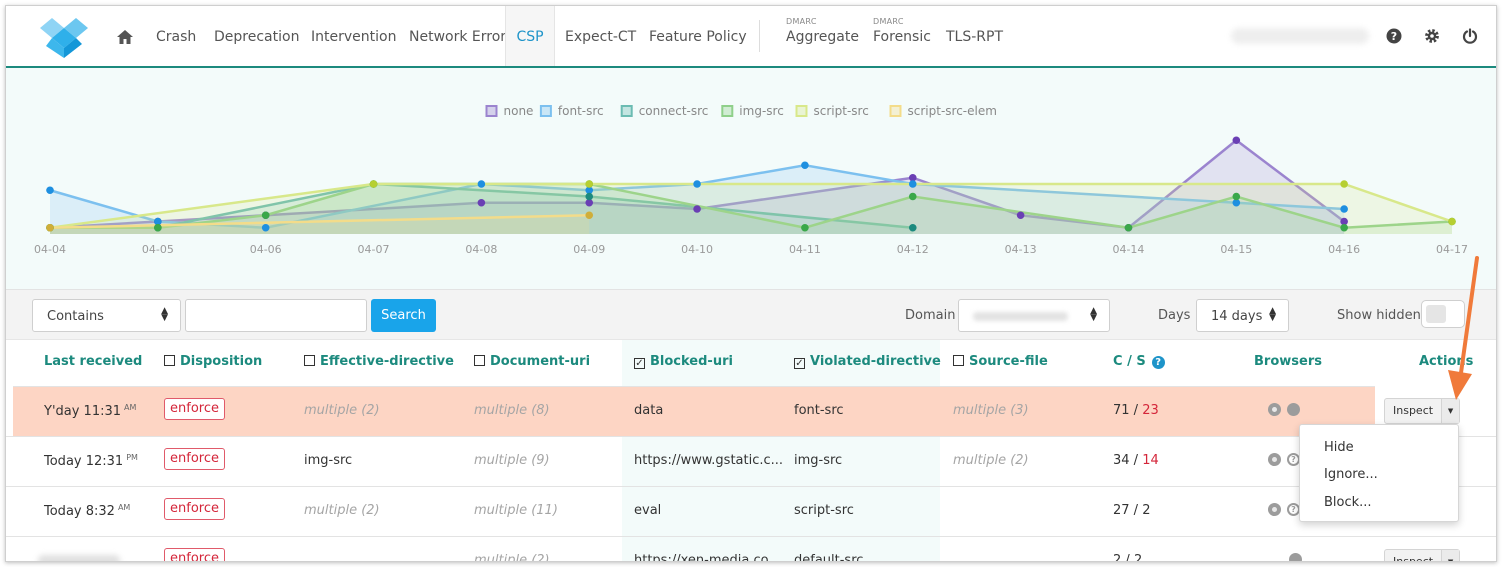  I want to click on legend-item: connect-src, so click(664, 111).